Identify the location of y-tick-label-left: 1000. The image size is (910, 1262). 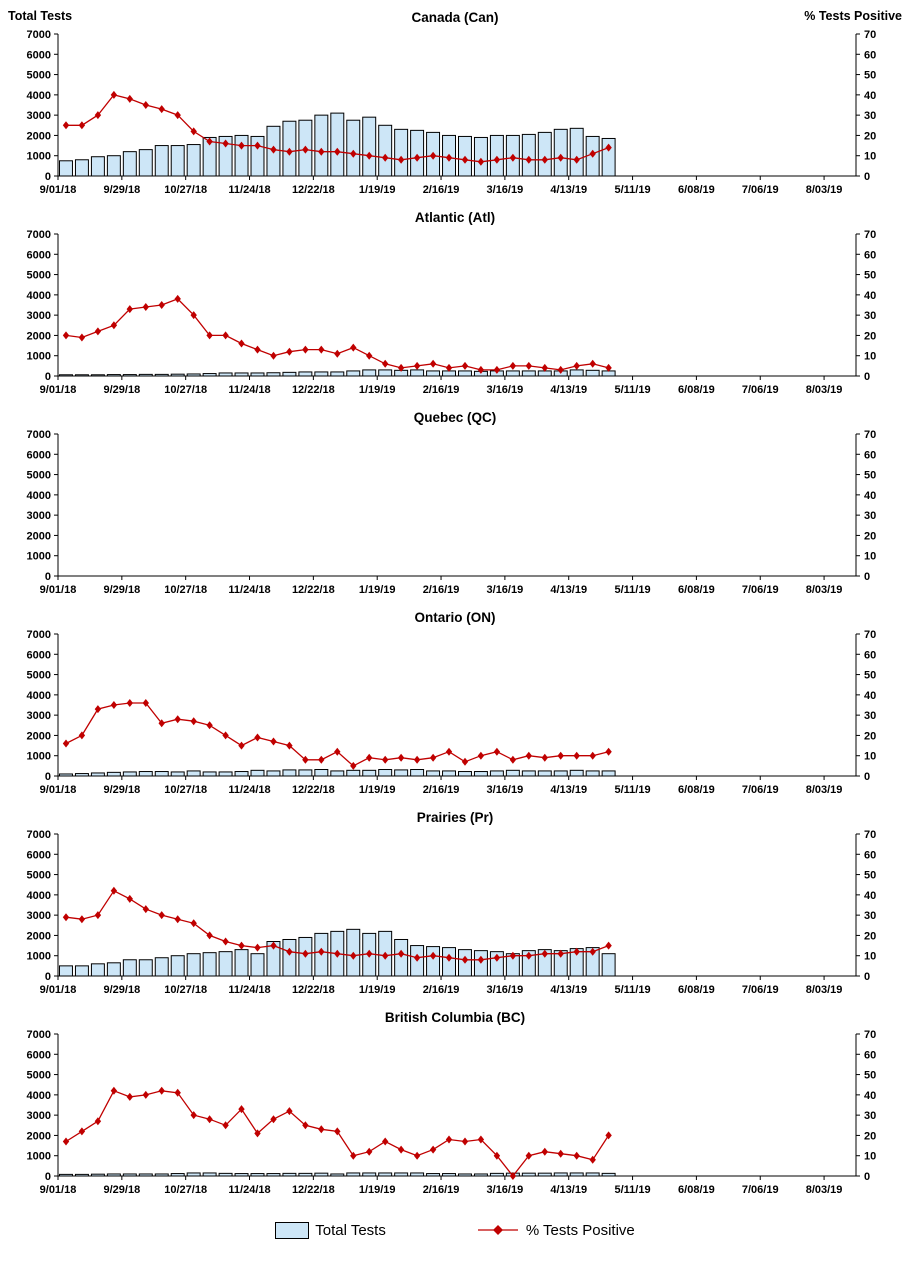
(39, 357).